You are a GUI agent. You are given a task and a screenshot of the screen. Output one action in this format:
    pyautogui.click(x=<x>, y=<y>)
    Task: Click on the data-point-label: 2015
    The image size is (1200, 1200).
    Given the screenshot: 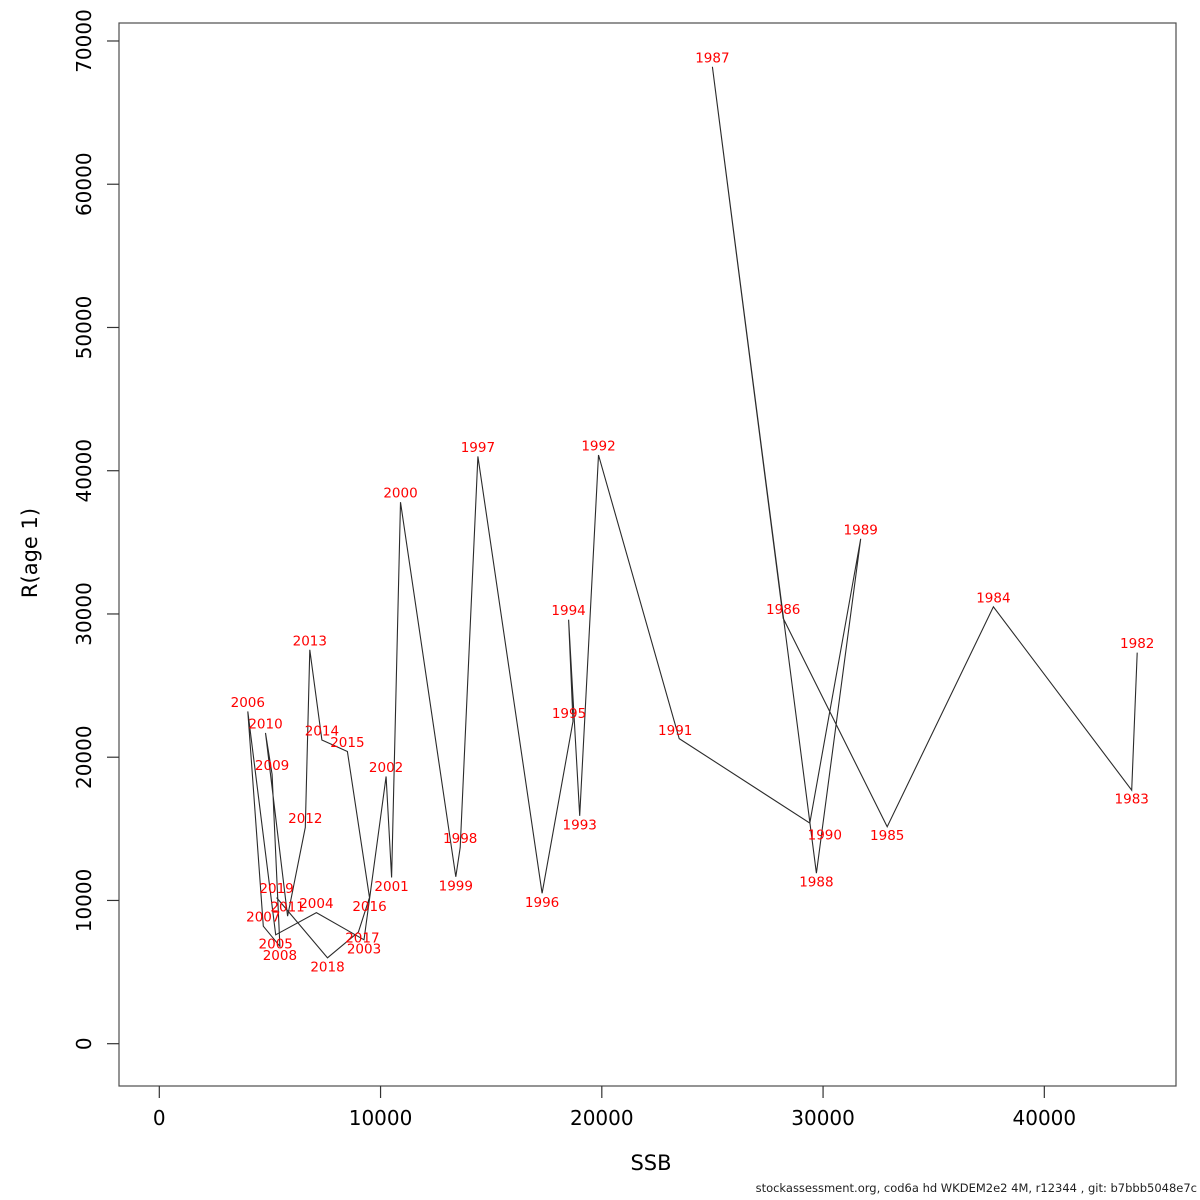 What is the action you would take?
    pyautogui.click(x=347, y=743)
    